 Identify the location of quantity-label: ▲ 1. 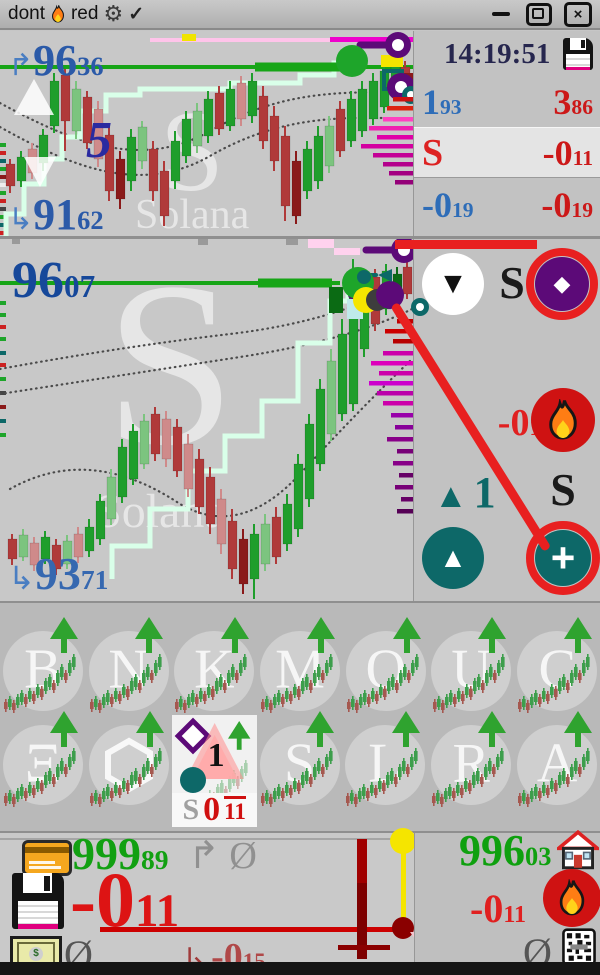
(465, 492).